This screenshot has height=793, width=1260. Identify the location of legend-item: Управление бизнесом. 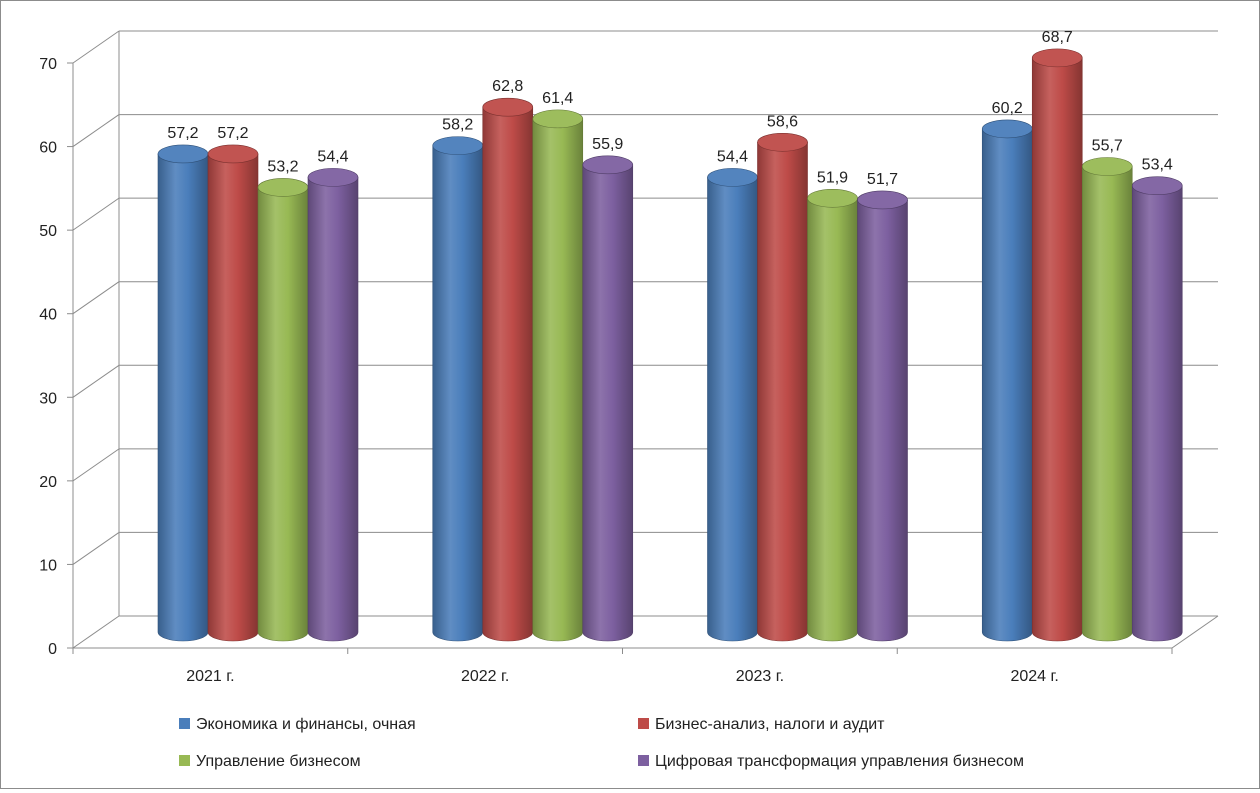
(270, 761).